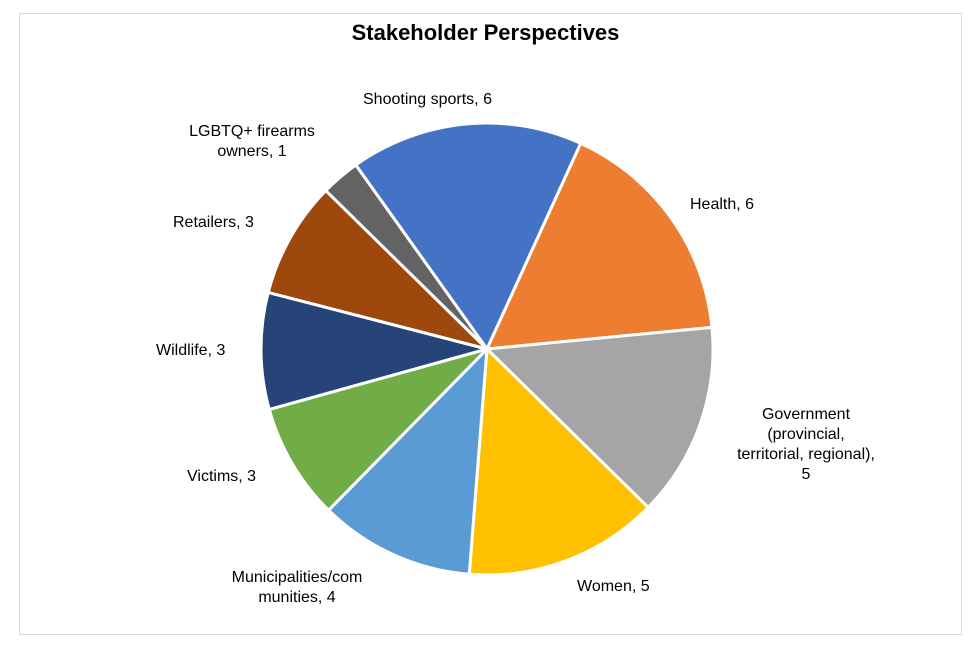 This screenshot has height=645, width=971. I want to click on pie-slice-shooting-sports, so click(468, 236).